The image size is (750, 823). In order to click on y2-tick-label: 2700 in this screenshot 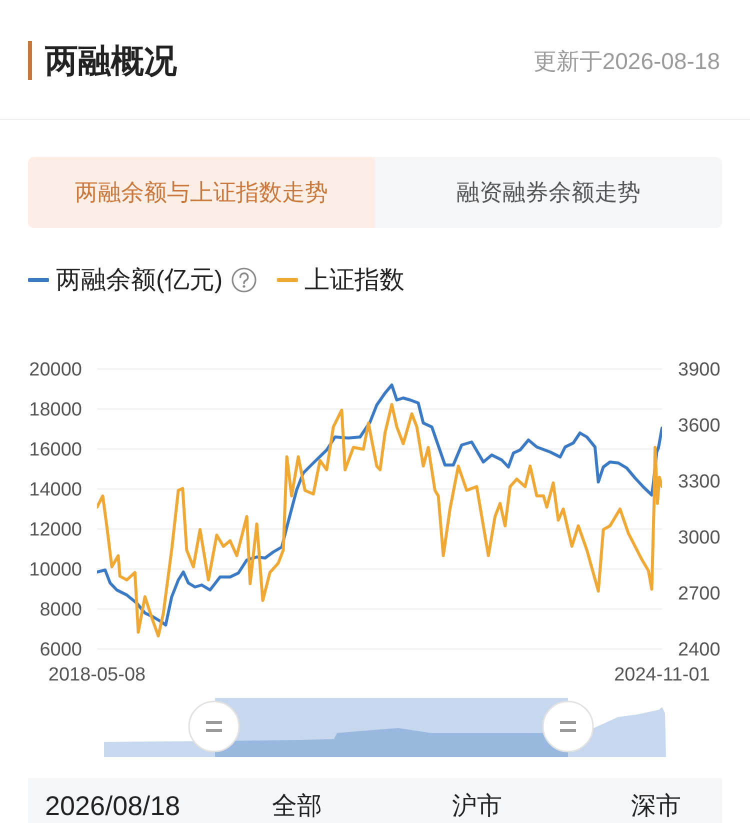, I will do `click(699, 594)`.